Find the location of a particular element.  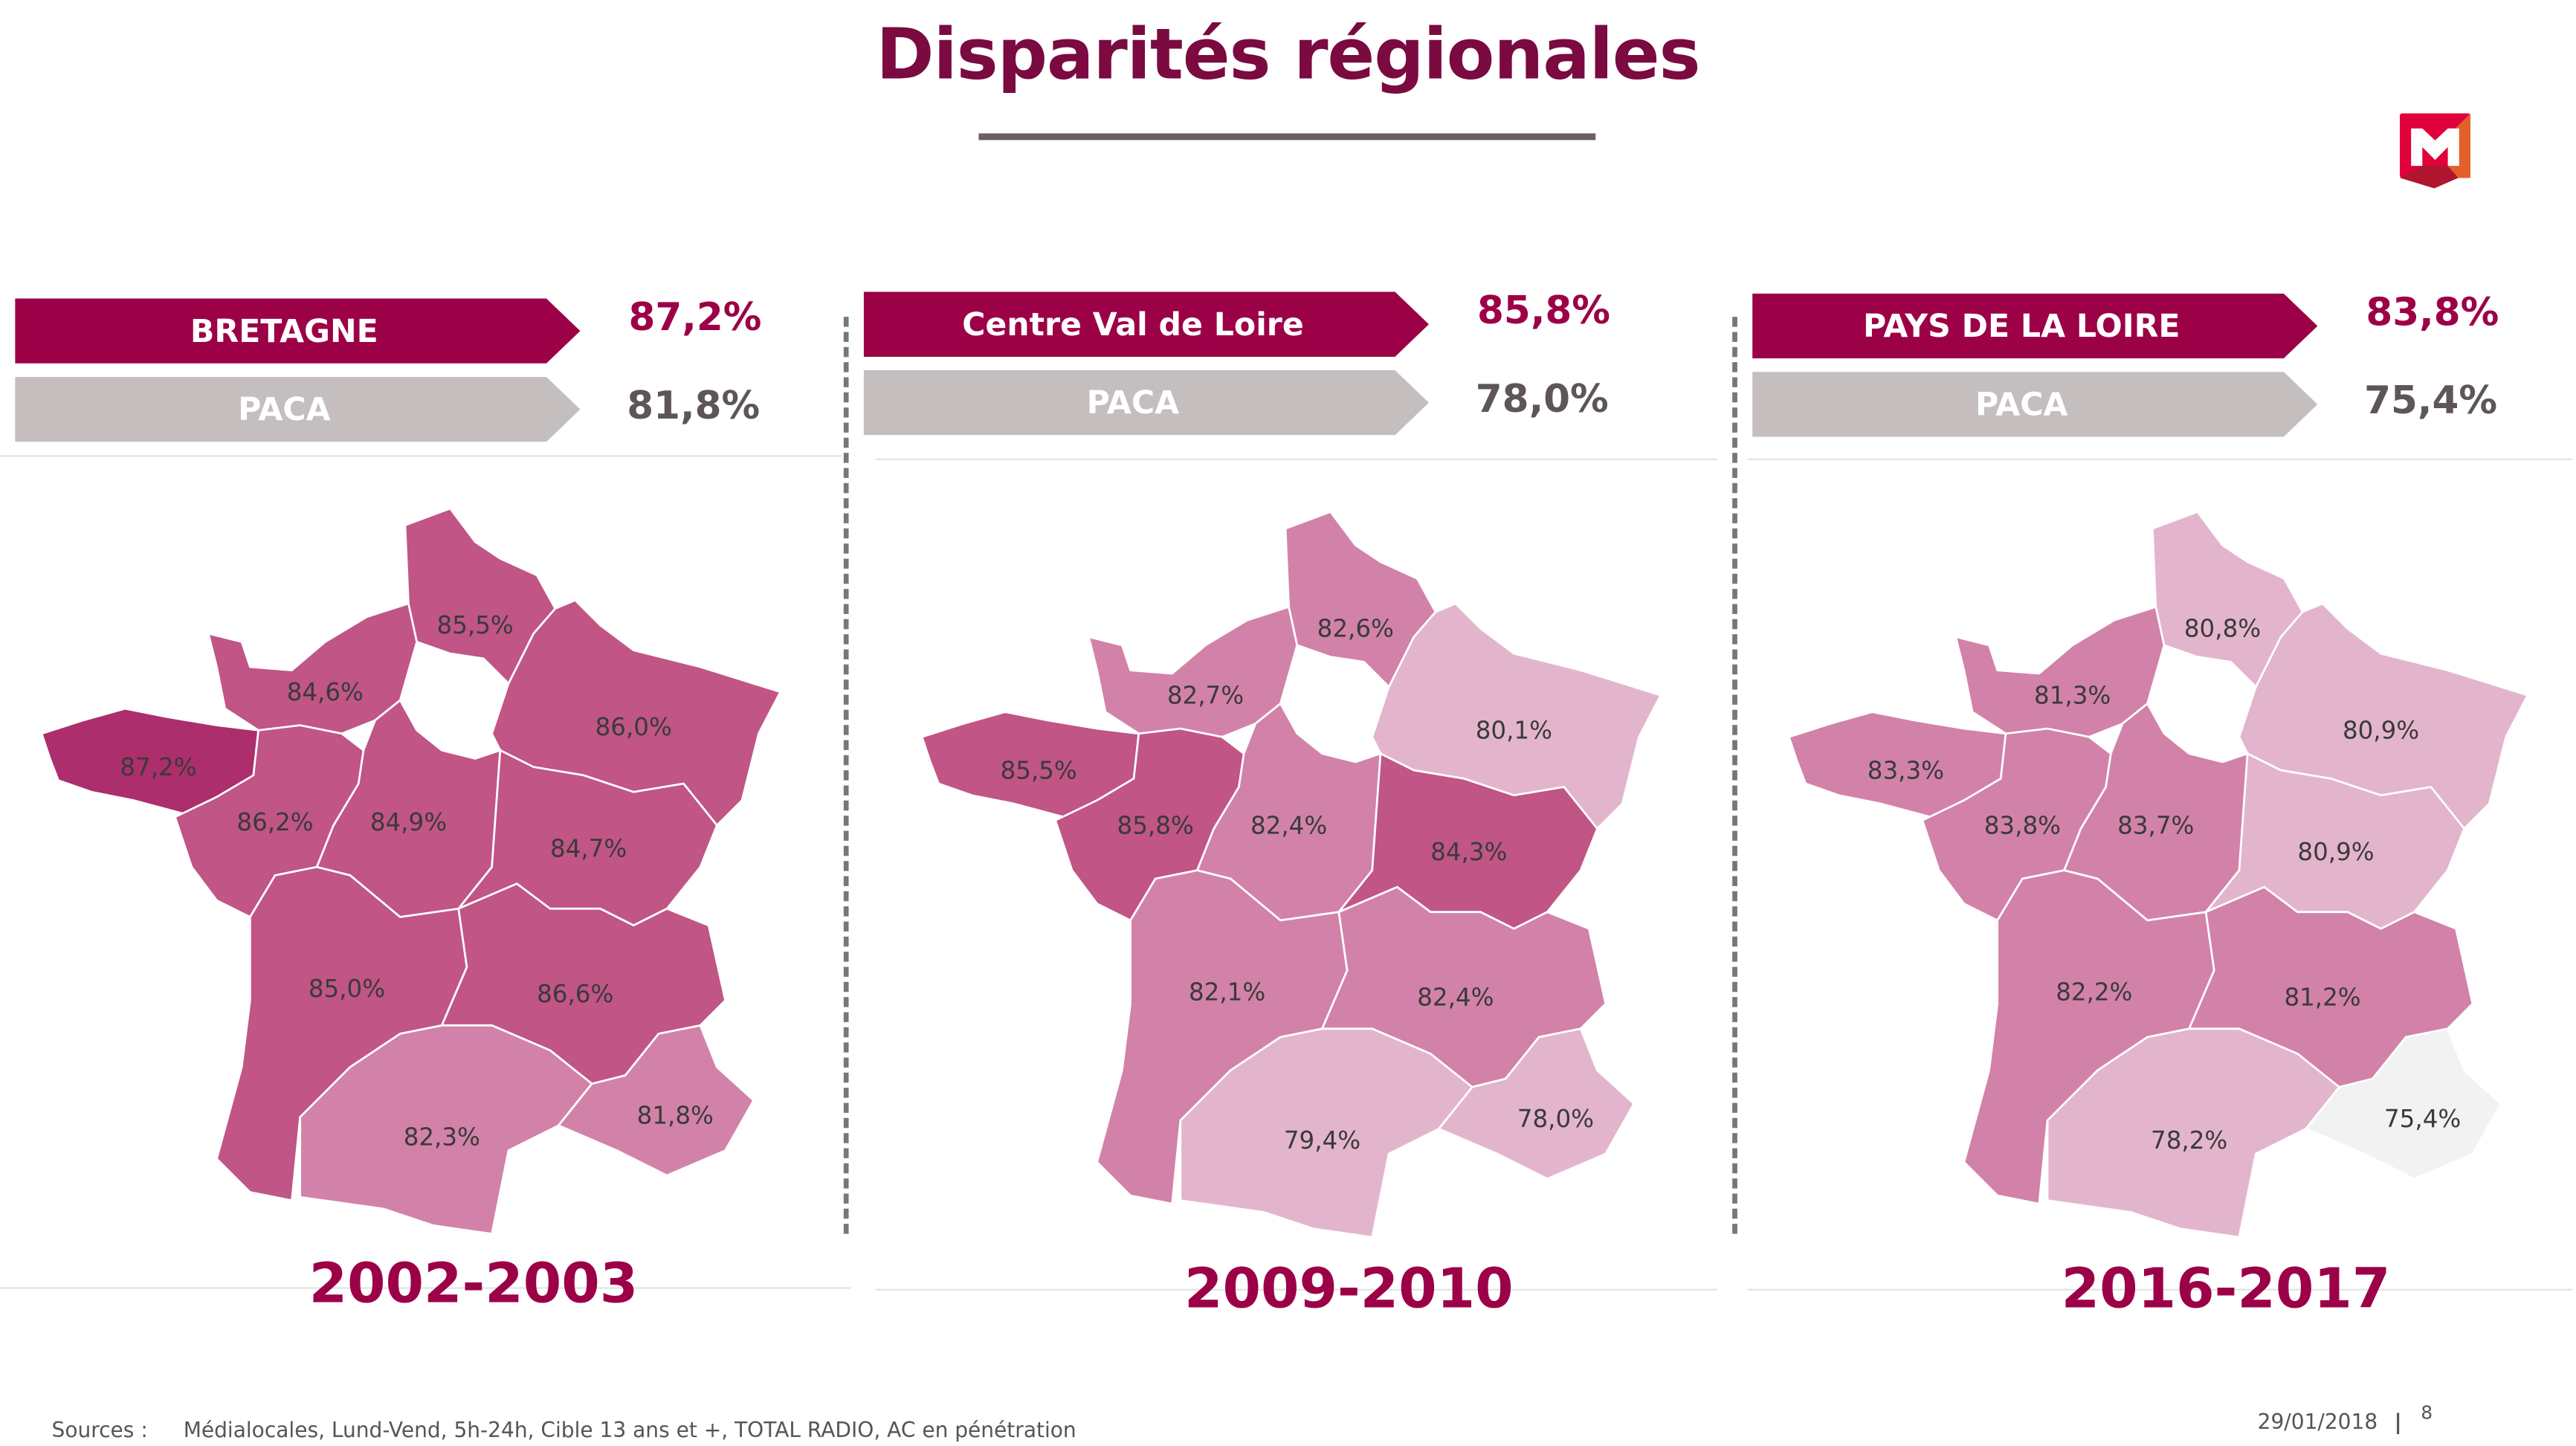

region-value-centre-val-de-loire: 82,4% is located at coordinates (1288, 825).